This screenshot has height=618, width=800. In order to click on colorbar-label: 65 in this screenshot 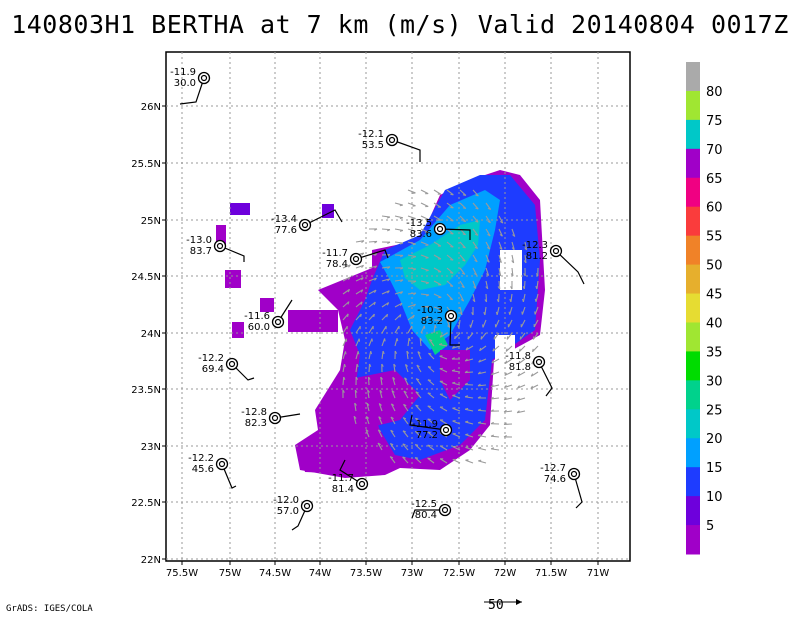, I will do `click(714, 179)`.